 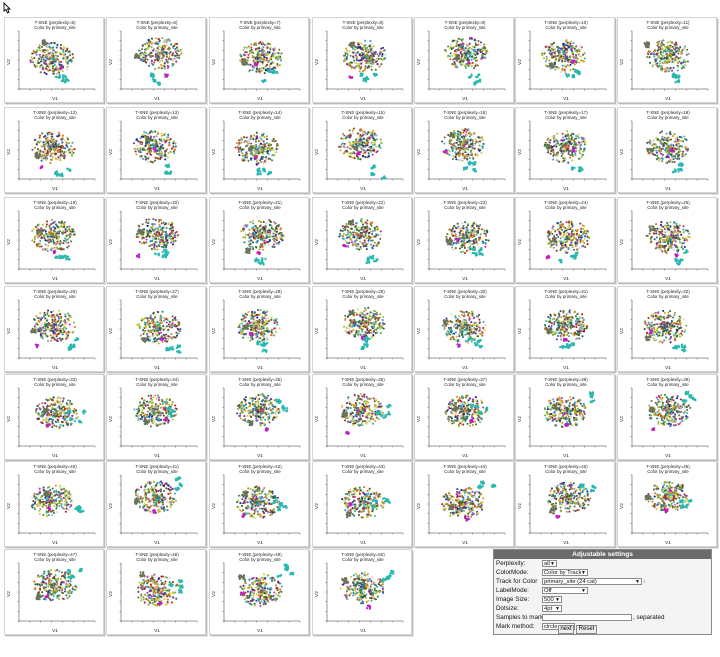 I want to click on panel-title: T-SNE (perplexity=39), so click(x=668, y=379).